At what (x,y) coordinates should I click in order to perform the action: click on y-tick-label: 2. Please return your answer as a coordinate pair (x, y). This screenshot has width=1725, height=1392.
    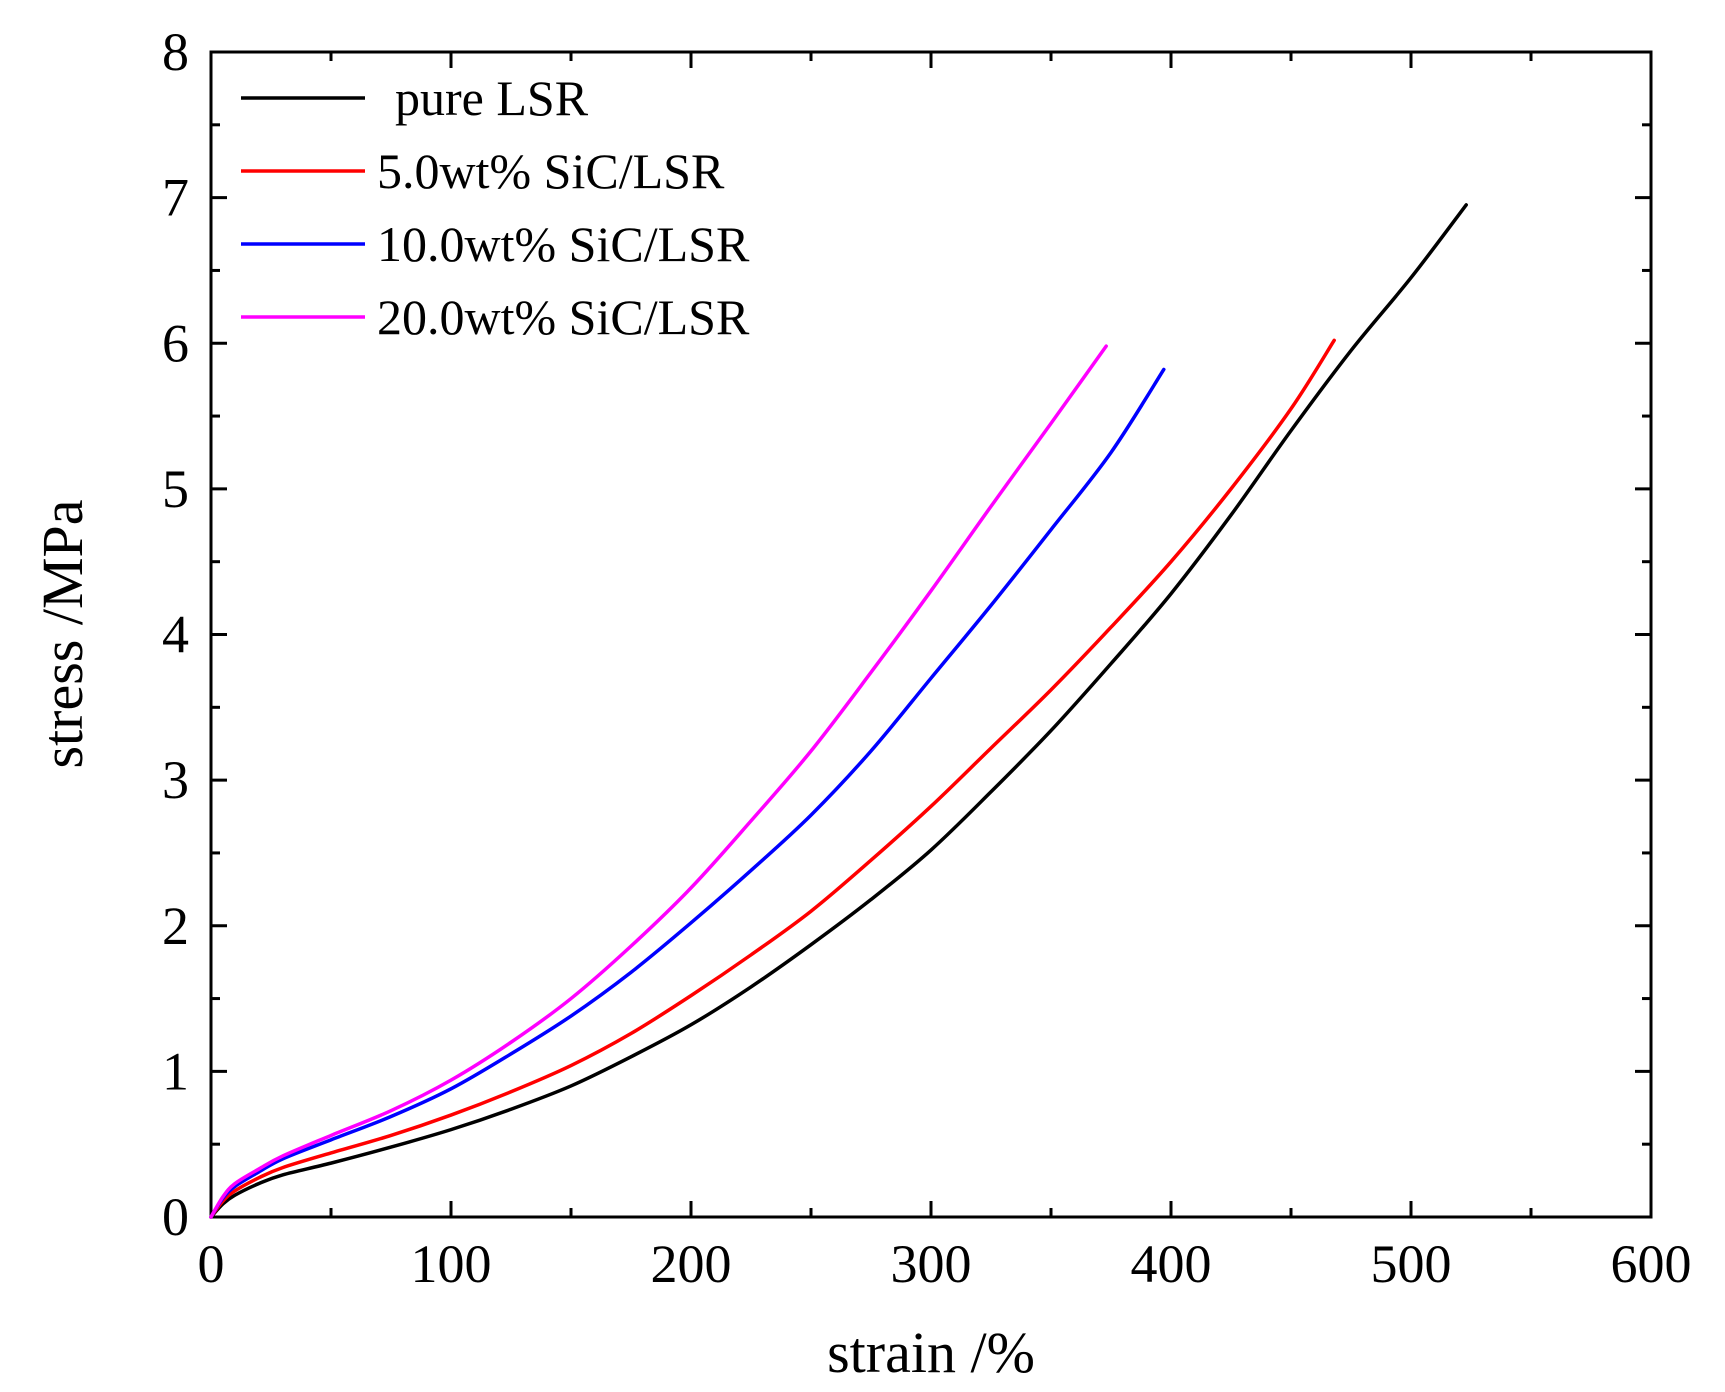
    Looking at the image, I should click on (175, 926).